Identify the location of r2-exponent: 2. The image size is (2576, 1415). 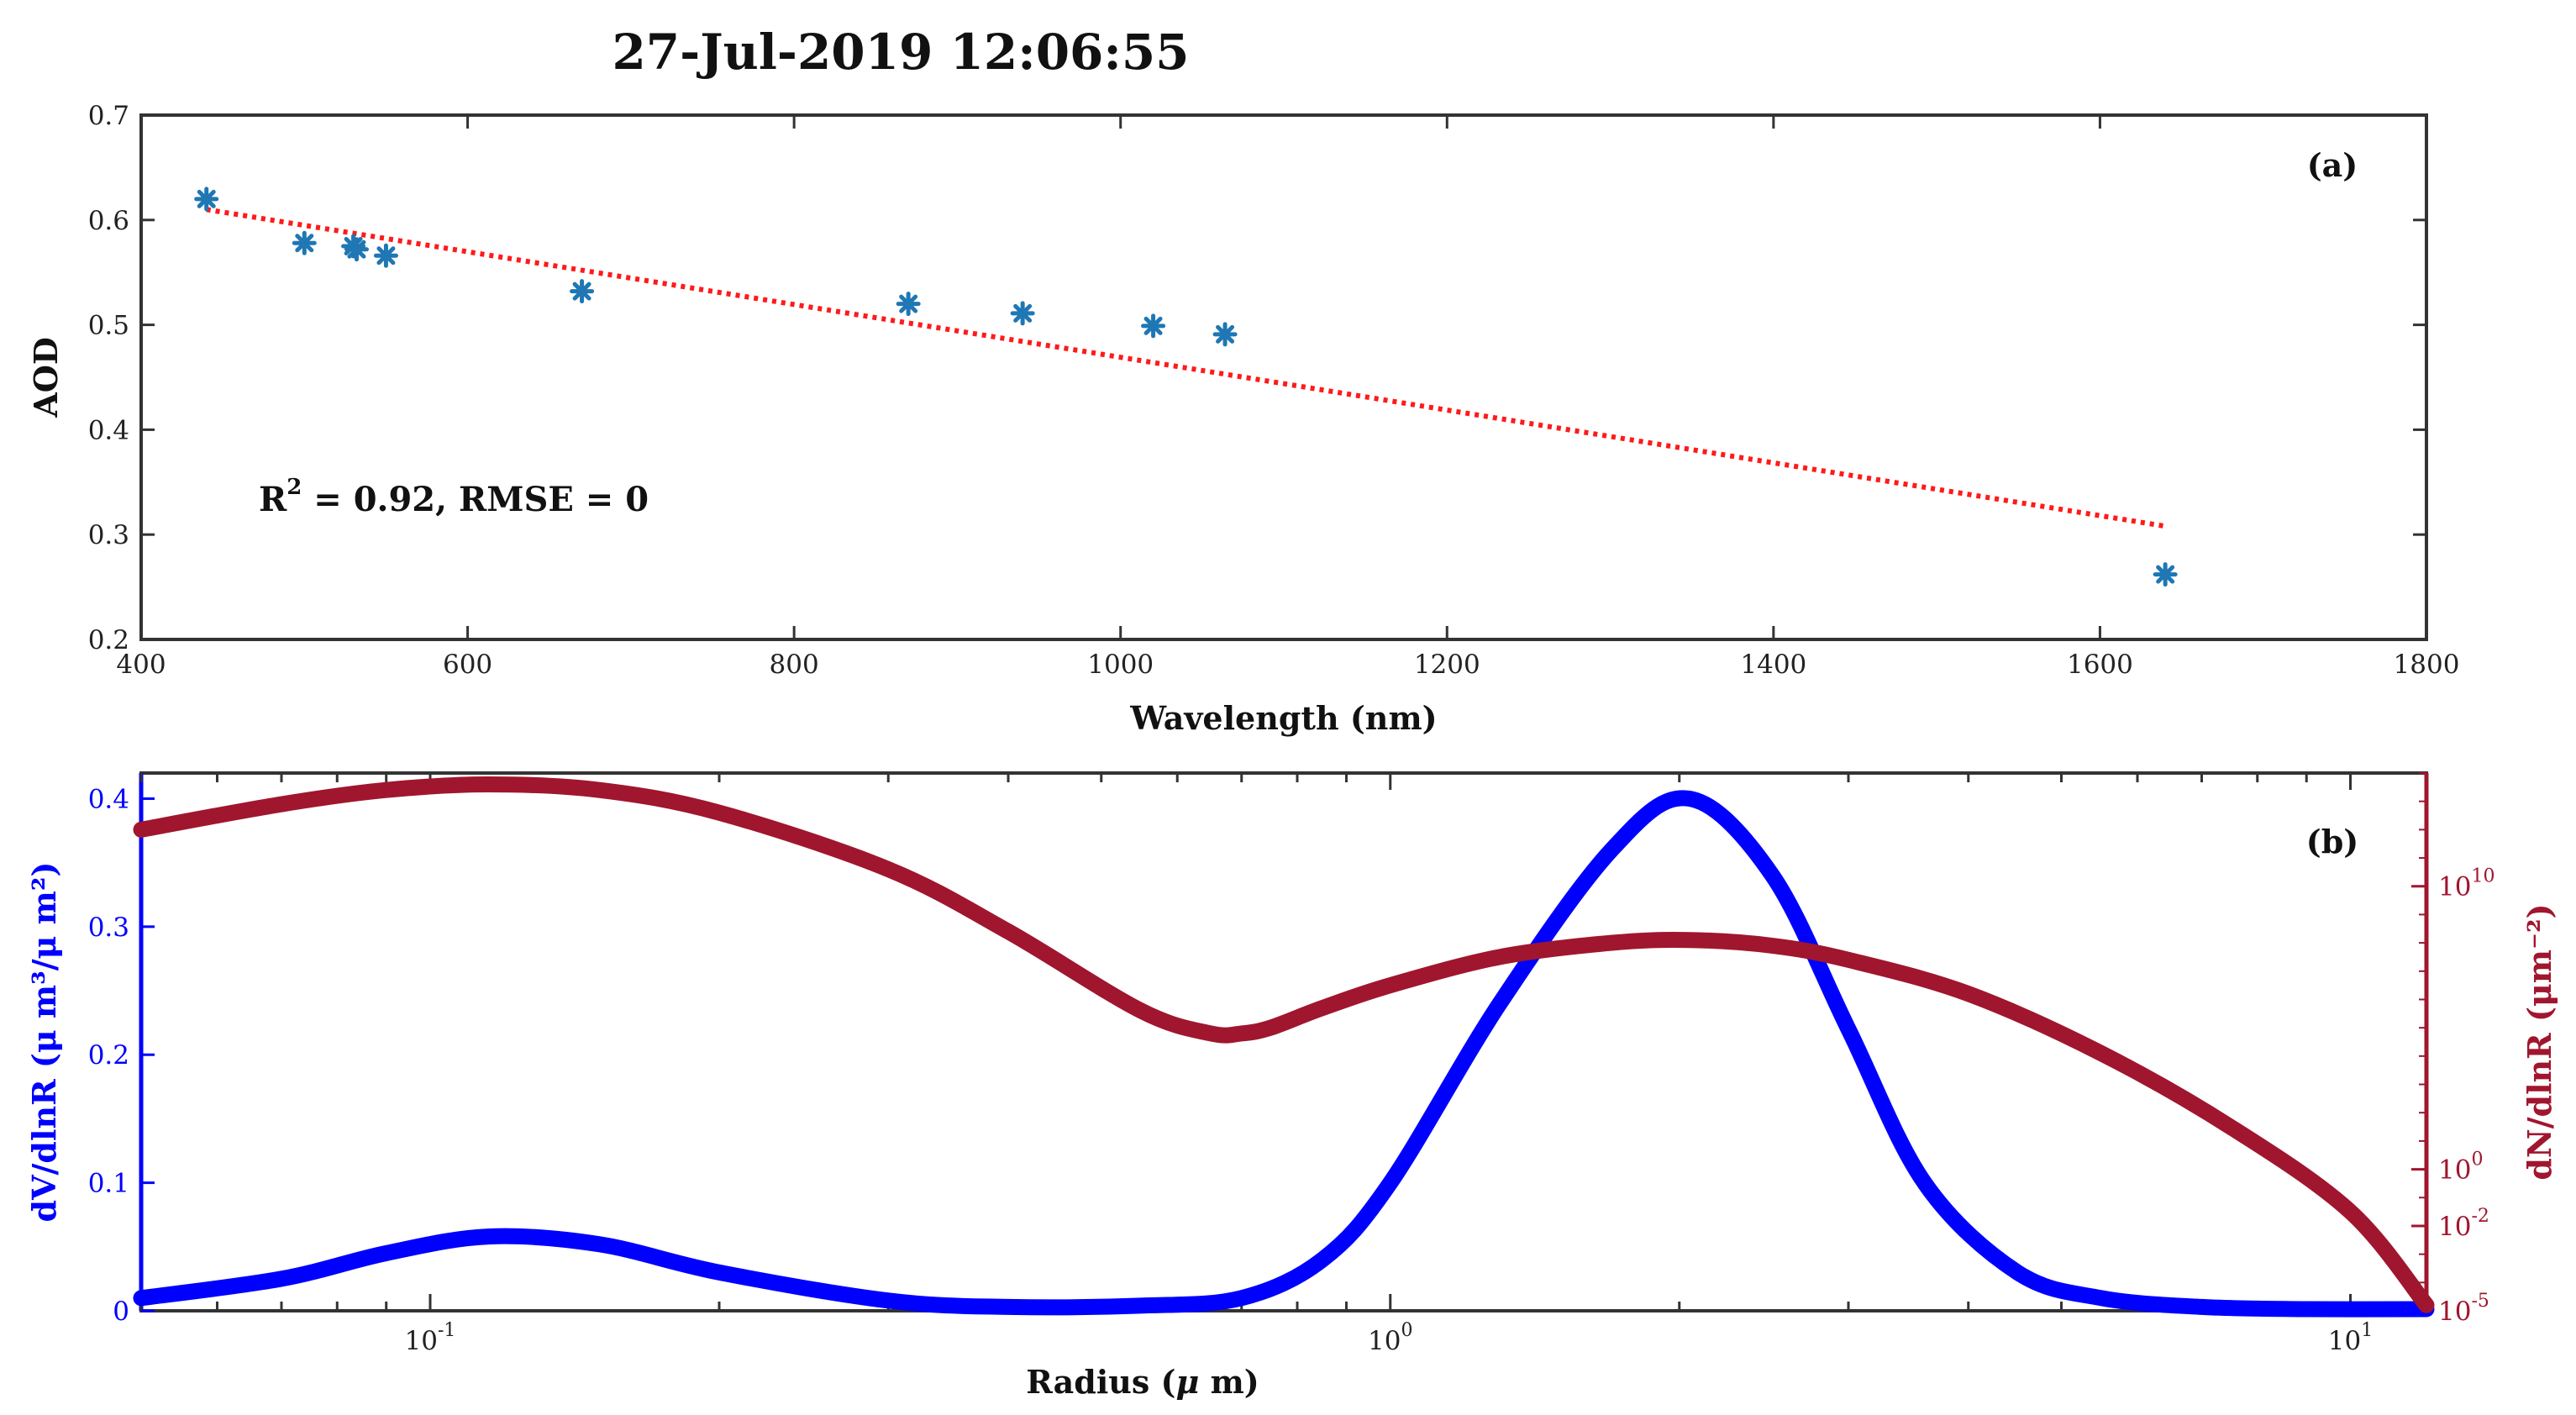
(294, 488).